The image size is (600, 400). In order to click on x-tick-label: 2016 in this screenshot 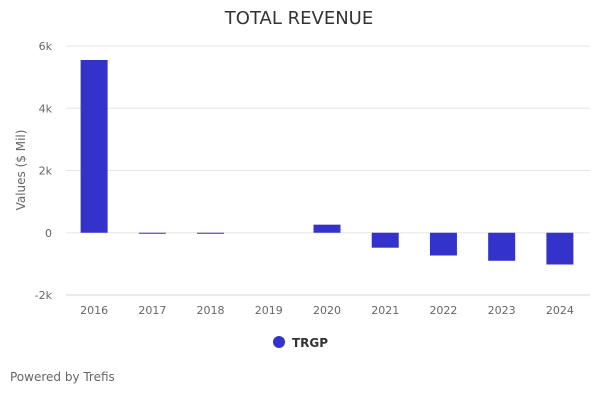, I will do `click(94, 310)`.